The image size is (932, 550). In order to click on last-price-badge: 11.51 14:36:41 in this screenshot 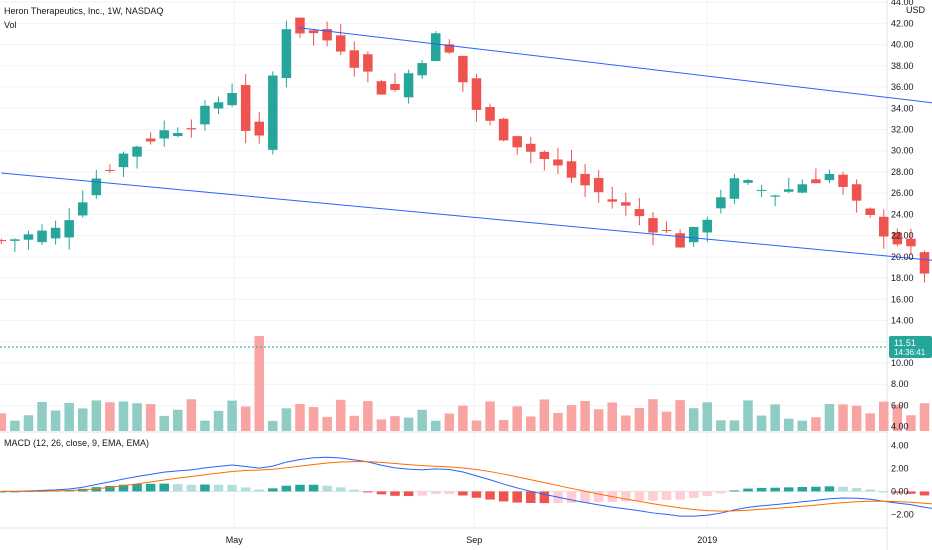, I will do `click(910, 346)`.